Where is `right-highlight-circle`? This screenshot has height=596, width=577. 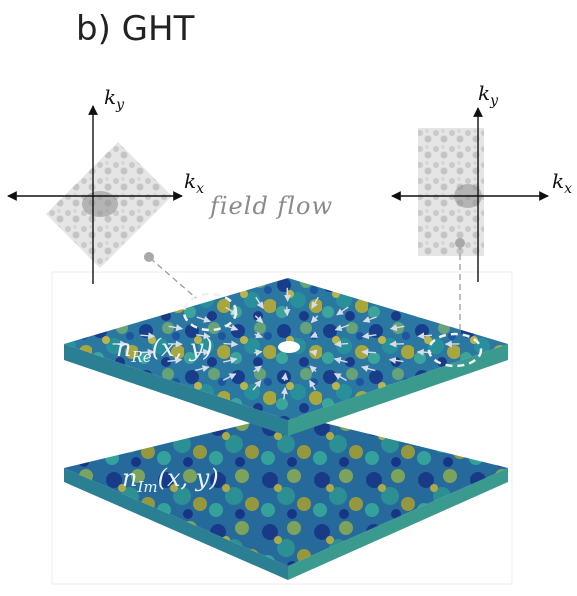
right-highlight-circle is located at coordinates (455, 350).